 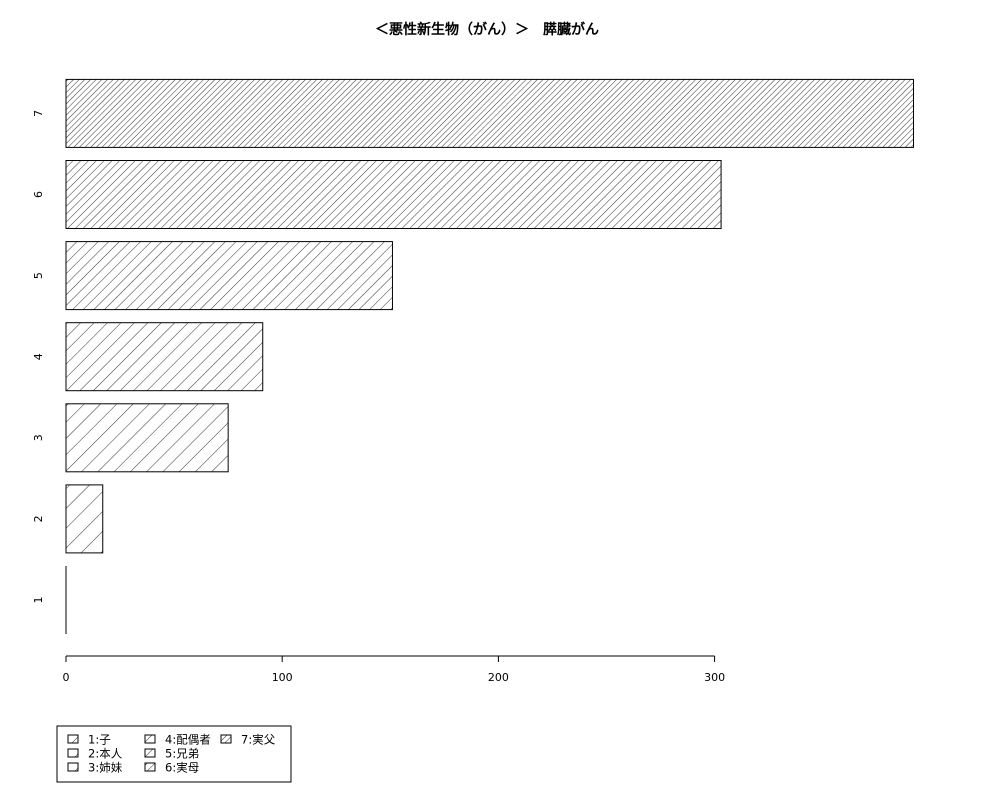 What do you see at coordinates (498, 677) in the screenshot?
I see `x-tick-label-200: 200` at bounding box center [498, 677].